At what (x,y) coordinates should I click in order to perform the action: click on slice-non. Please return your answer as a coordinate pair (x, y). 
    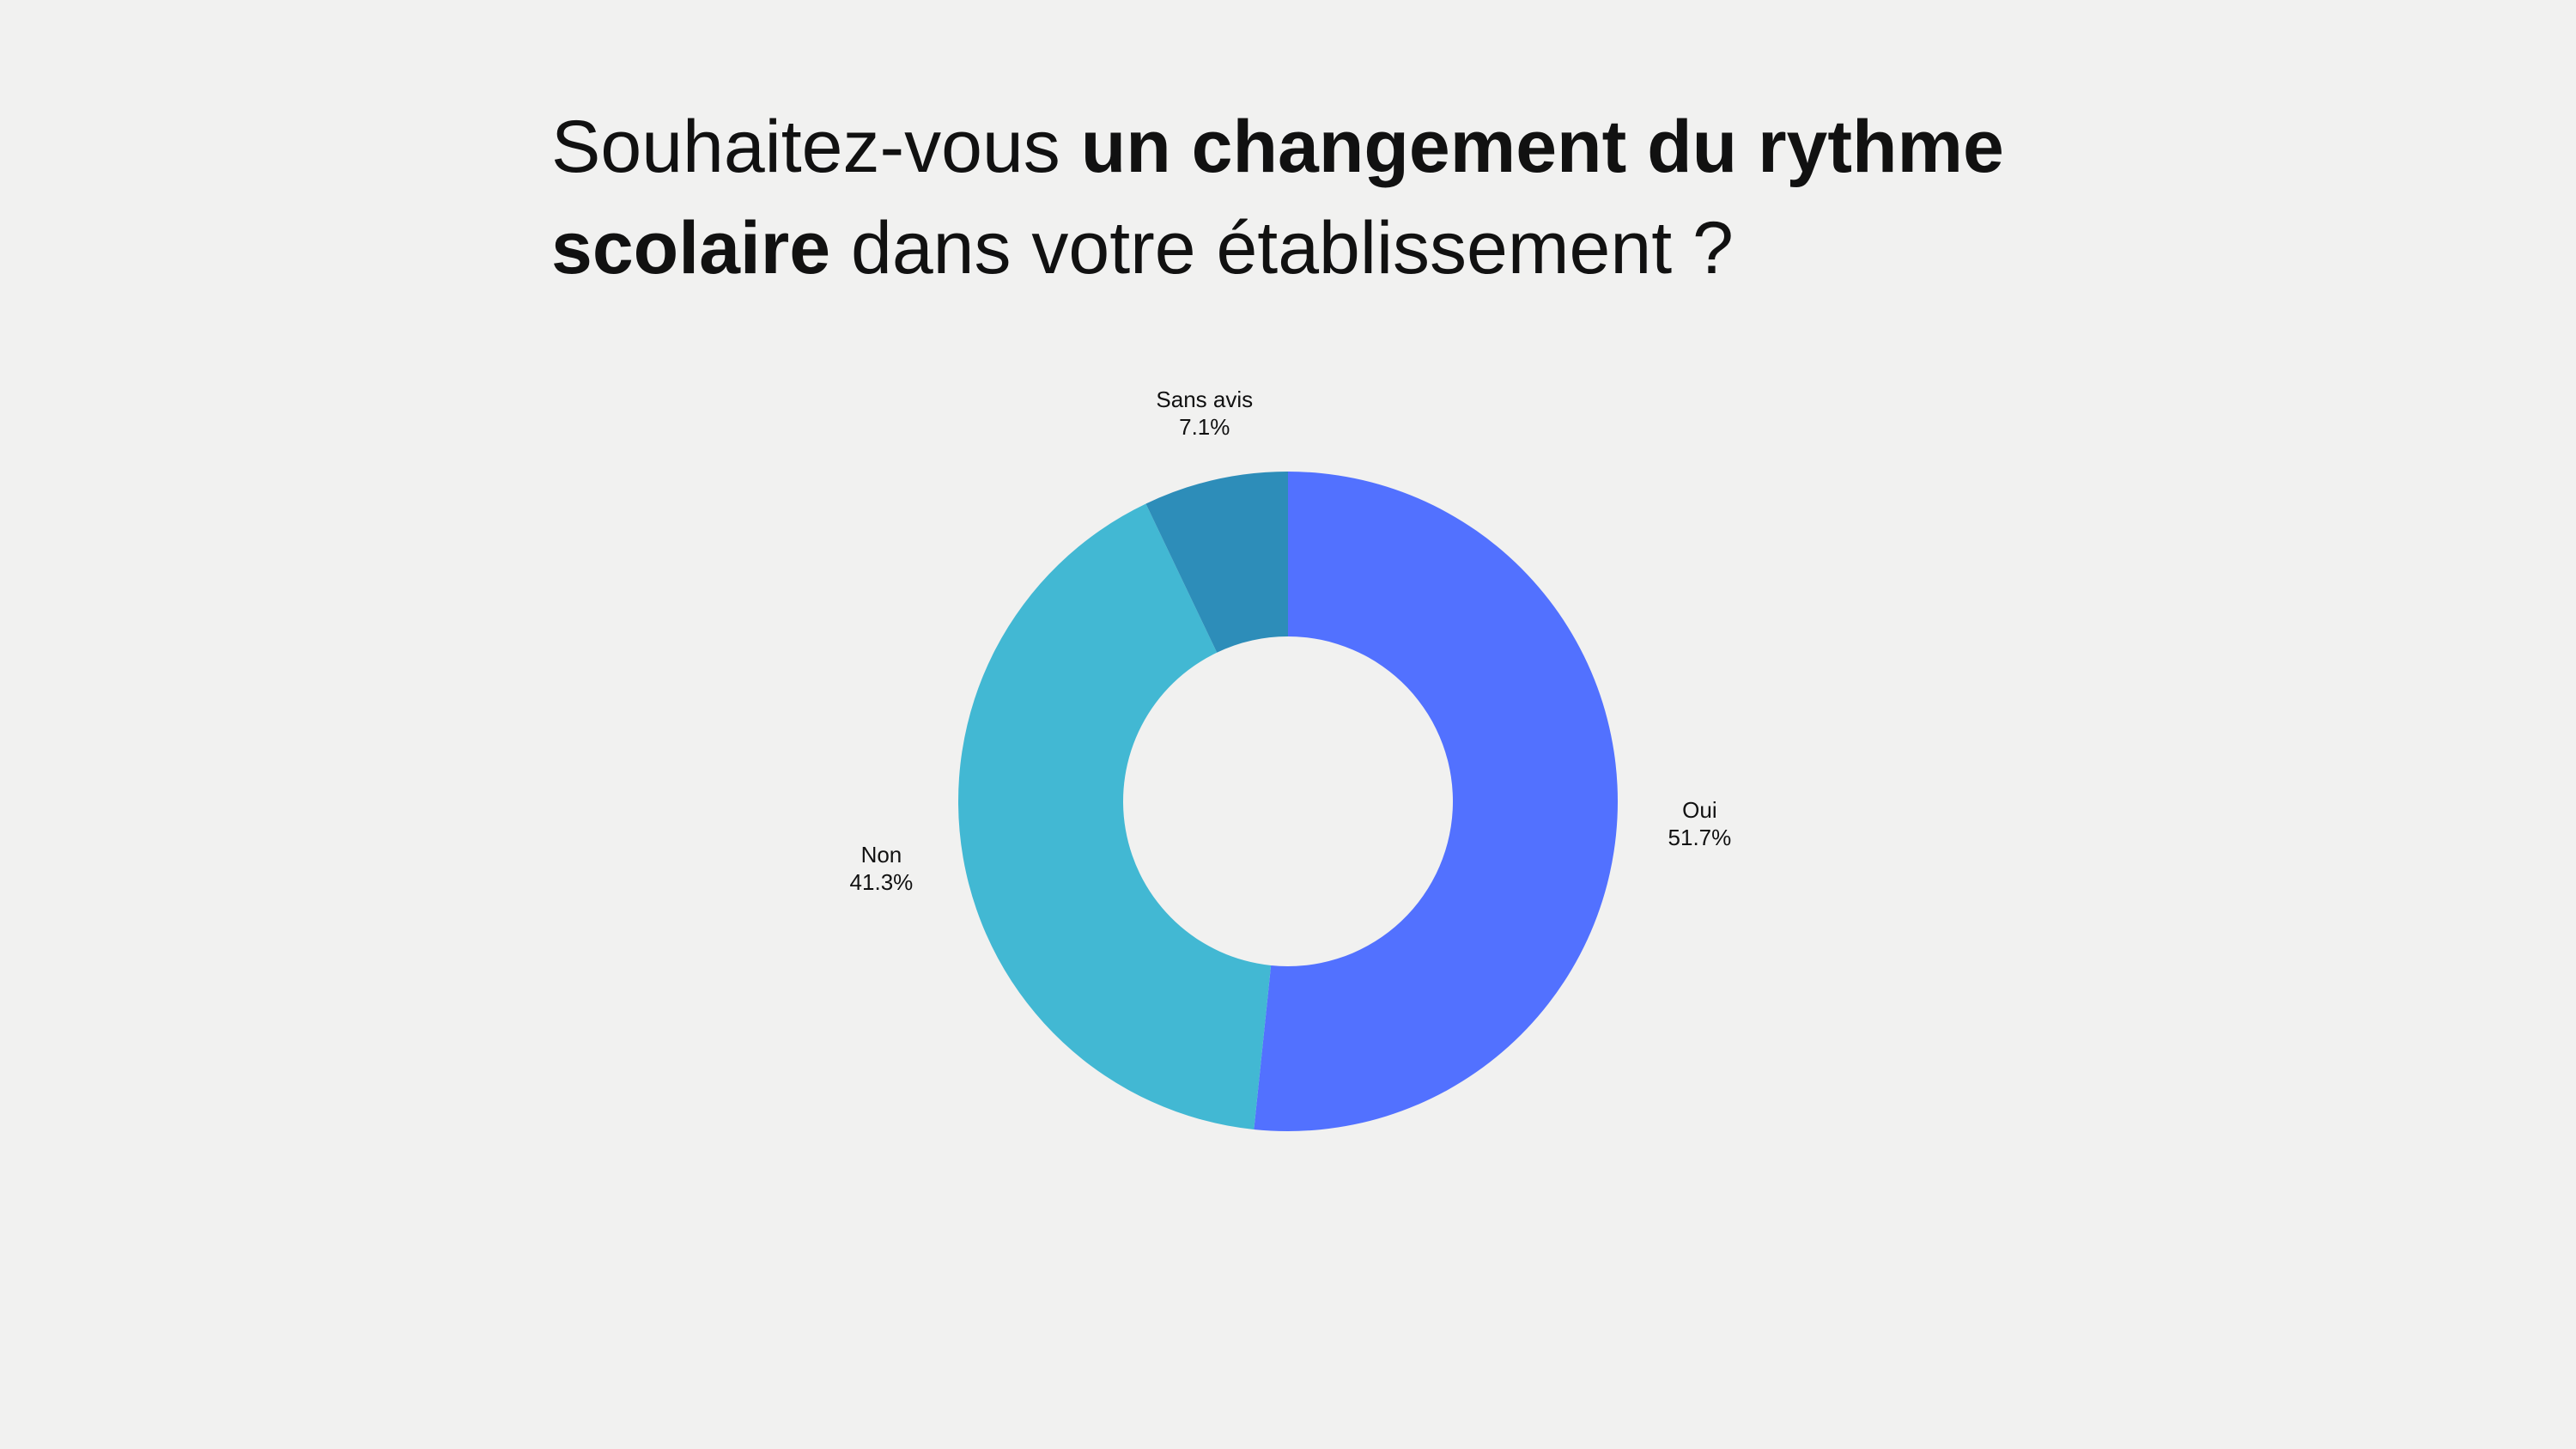
    Looking at the image, I should click on (1114, 816).